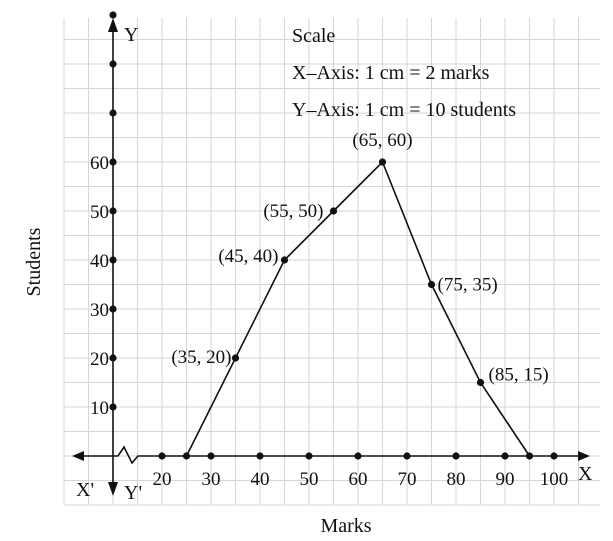 The height and width of the screenshot is (541, 613). Describe the element at coordinates (404, 110) in the screenshot. I see `scale-y-axis: Y–Axis: 1 cm = 10 students` at that location.